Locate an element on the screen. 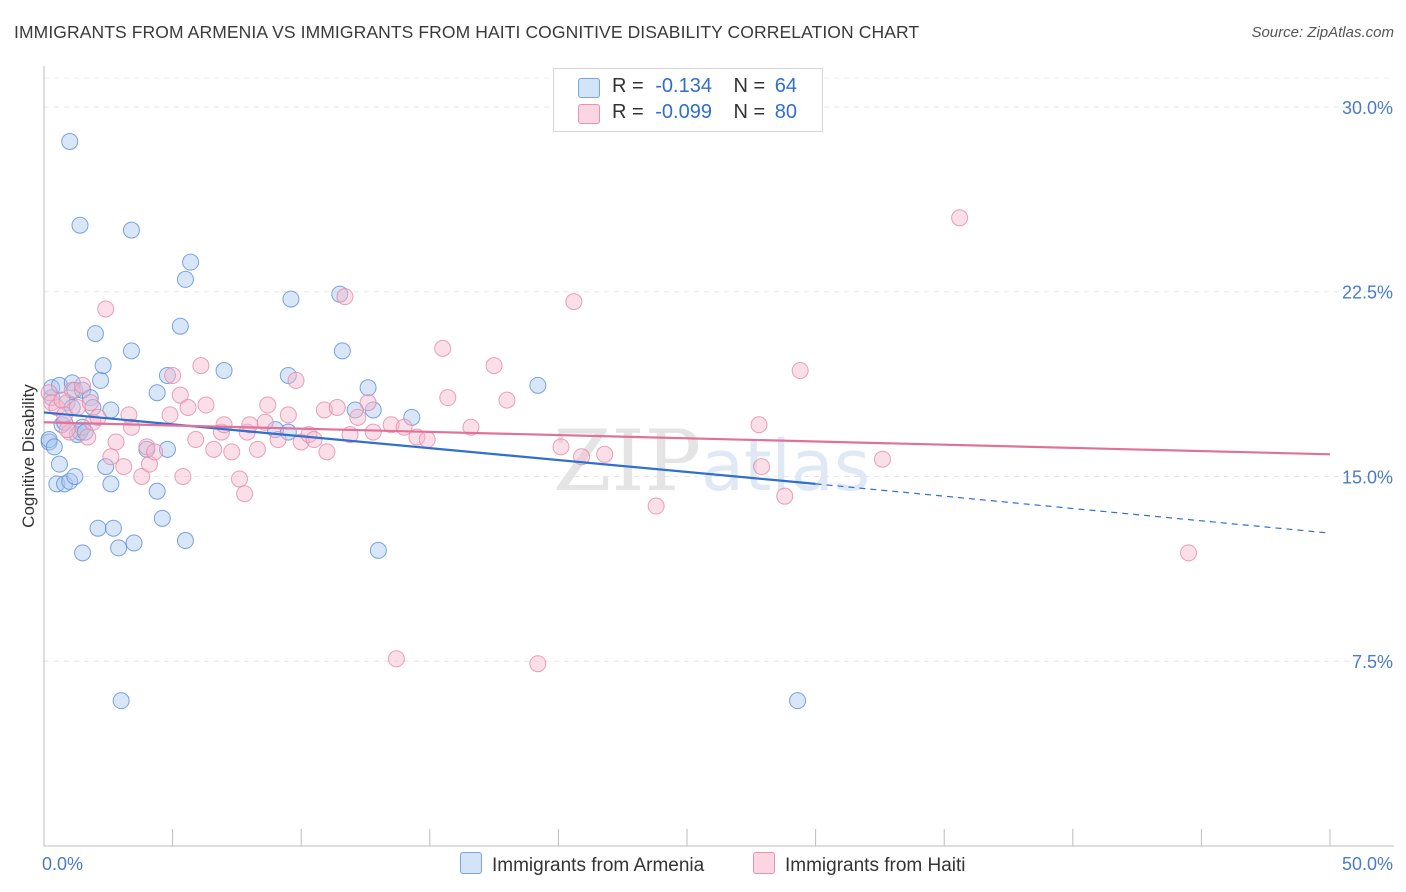 The width and height of the screenshot is (1406, 892). n-value: 80 is located at coordinates (786, 112).